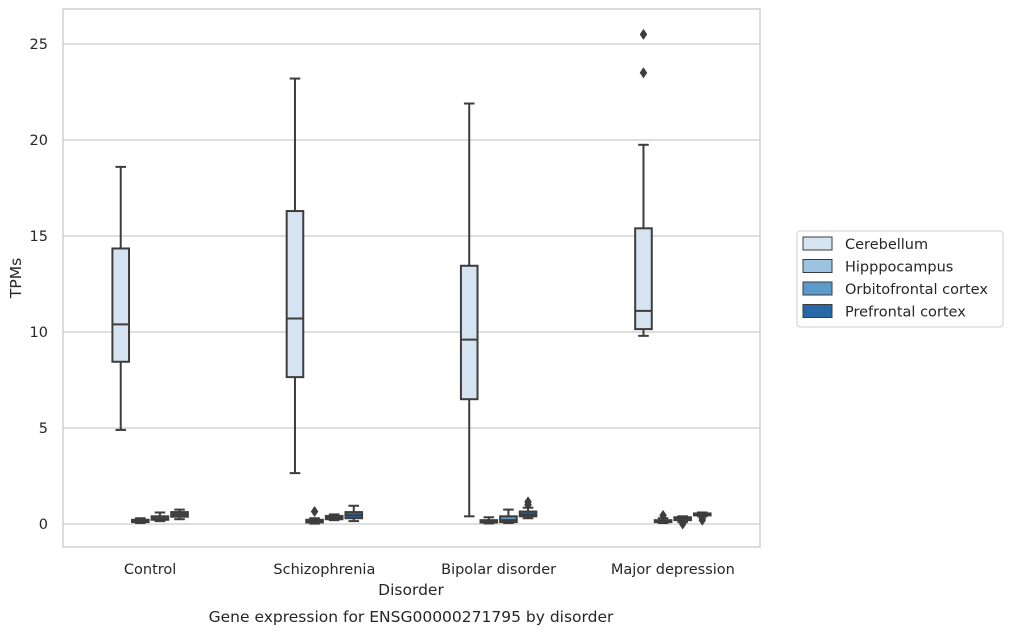 The image size is (1013, 634). I want to click on legend-frame, so click(900, 279).